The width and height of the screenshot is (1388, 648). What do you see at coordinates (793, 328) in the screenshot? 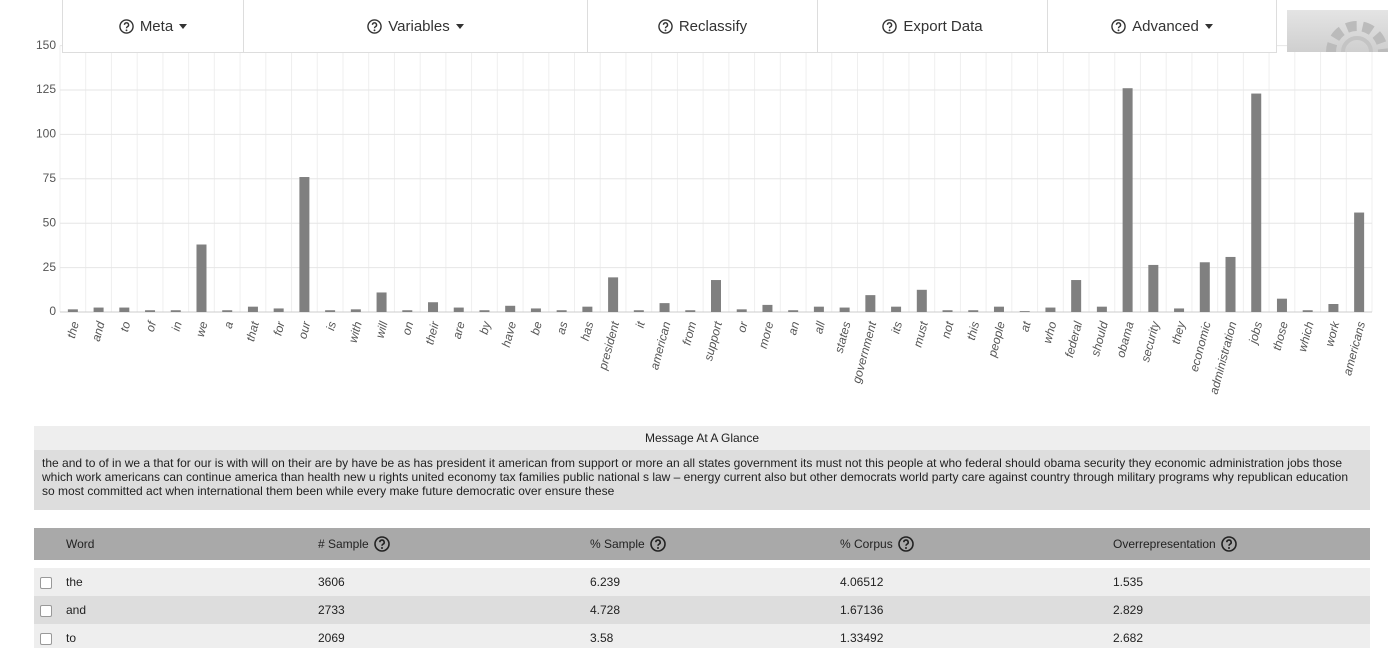
I see `x-tick-label: an` at bounding box center [793, 328].